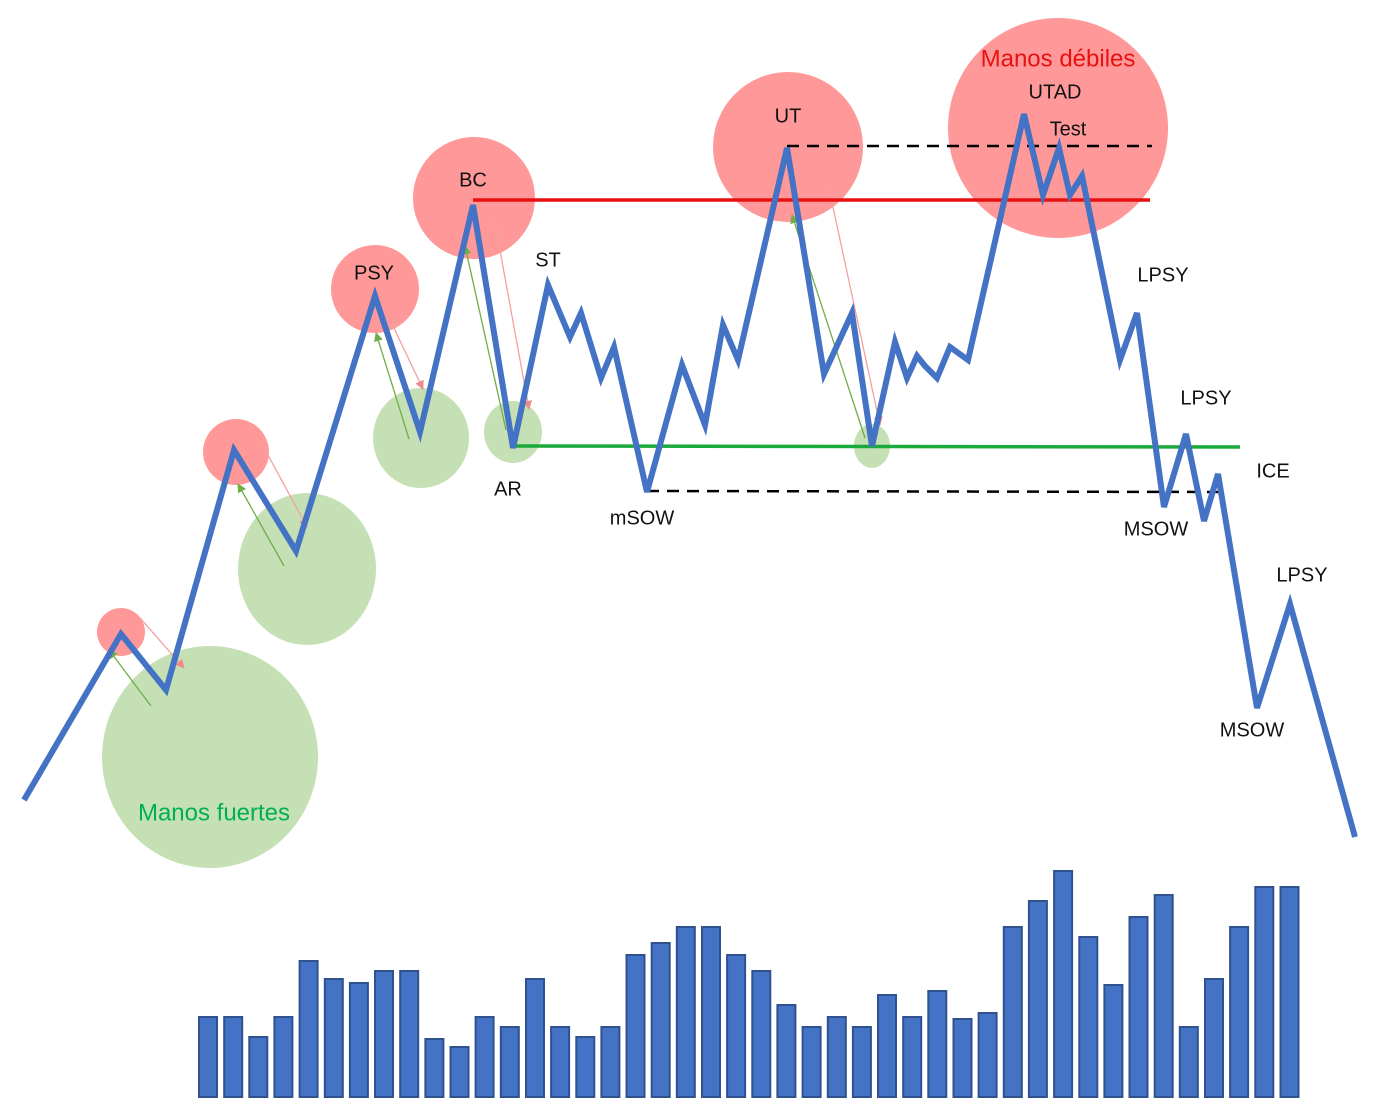  What do you see at coordinates (473, 180) in the screenshot?
I see `label-bc: BC` at bounding box center [473, 180].